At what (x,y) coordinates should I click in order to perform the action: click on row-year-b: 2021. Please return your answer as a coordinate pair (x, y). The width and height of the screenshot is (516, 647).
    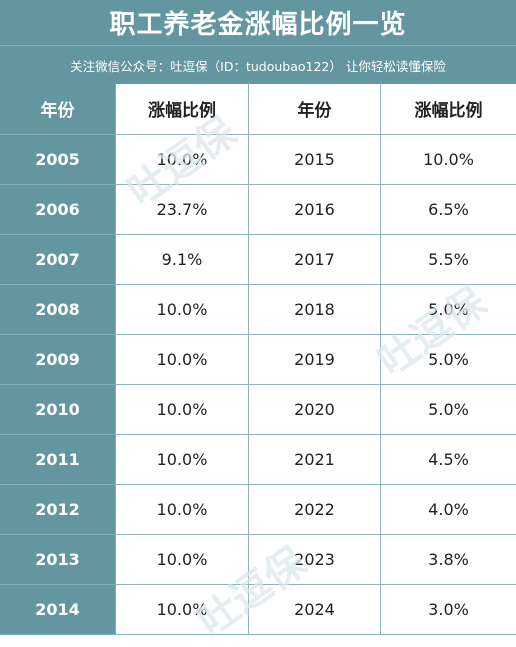
    Looking at the image, I should click on (315, 460).